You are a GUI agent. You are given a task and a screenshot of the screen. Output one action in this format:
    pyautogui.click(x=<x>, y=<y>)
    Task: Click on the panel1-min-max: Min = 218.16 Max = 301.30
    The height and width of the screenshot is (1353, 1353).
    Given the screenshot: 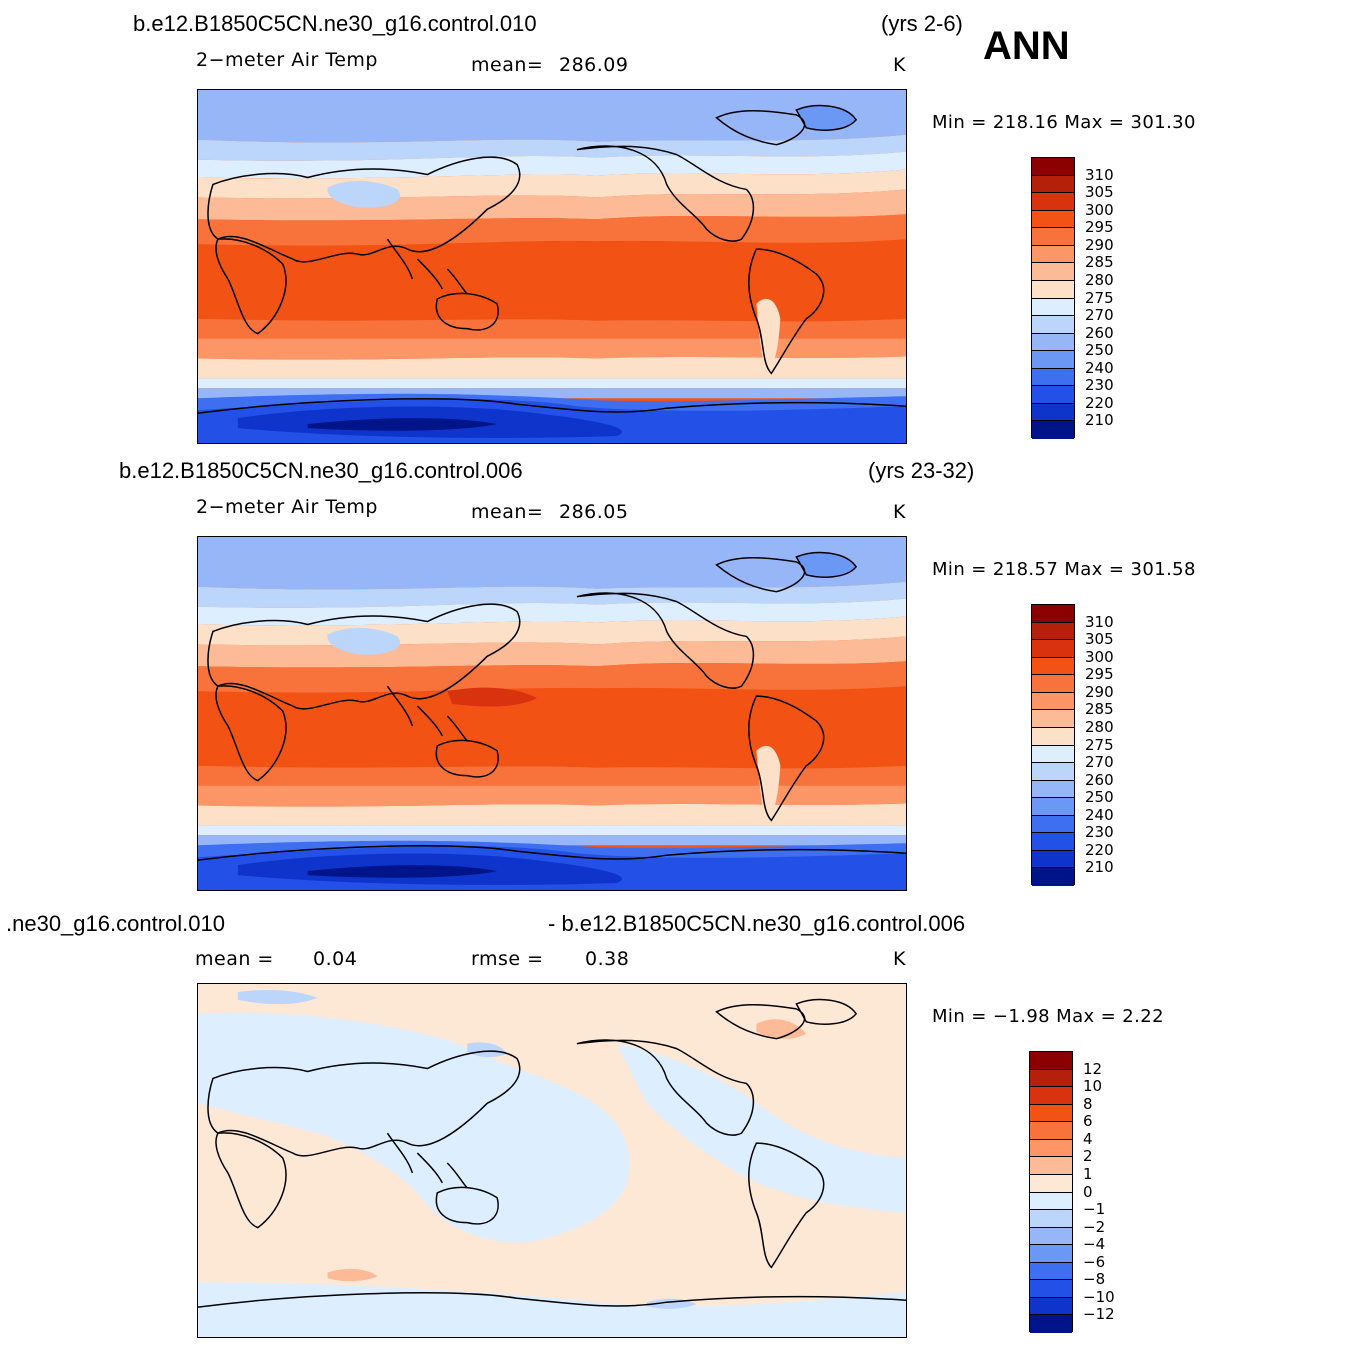 What is the action you would take?
    pyautogui.click(x=1064, y=122)
    